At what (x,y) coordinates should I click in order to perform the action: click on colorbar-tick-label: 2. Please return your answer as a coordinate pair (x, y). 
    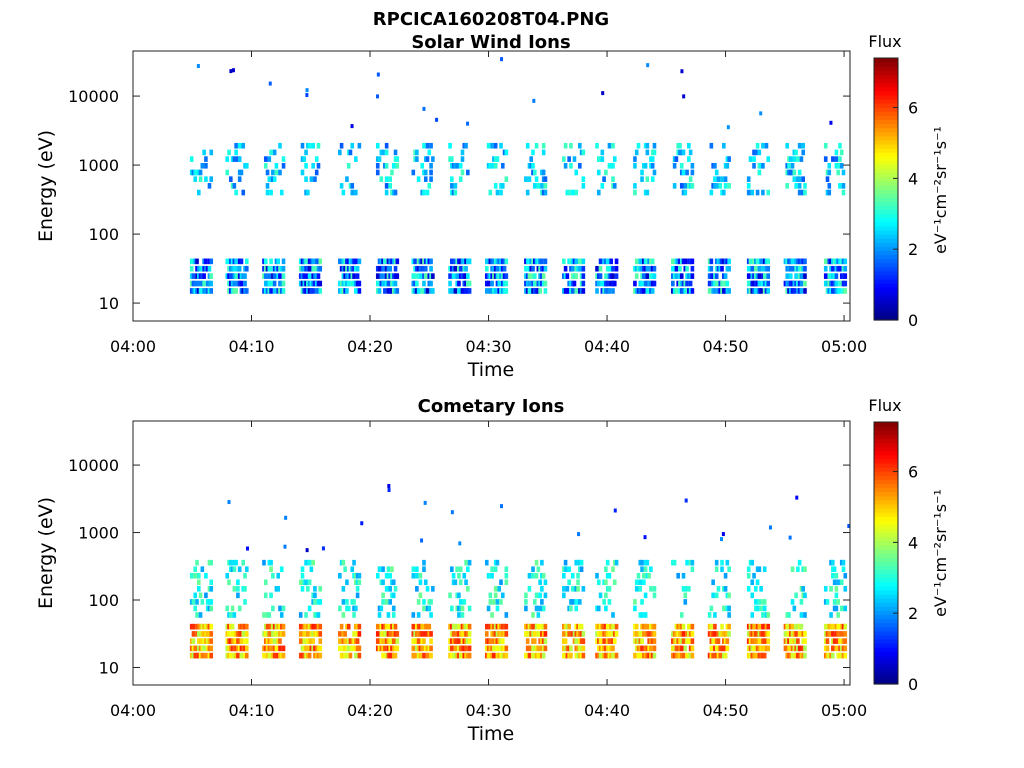
    Looking at the image, I should click on (913, 613).